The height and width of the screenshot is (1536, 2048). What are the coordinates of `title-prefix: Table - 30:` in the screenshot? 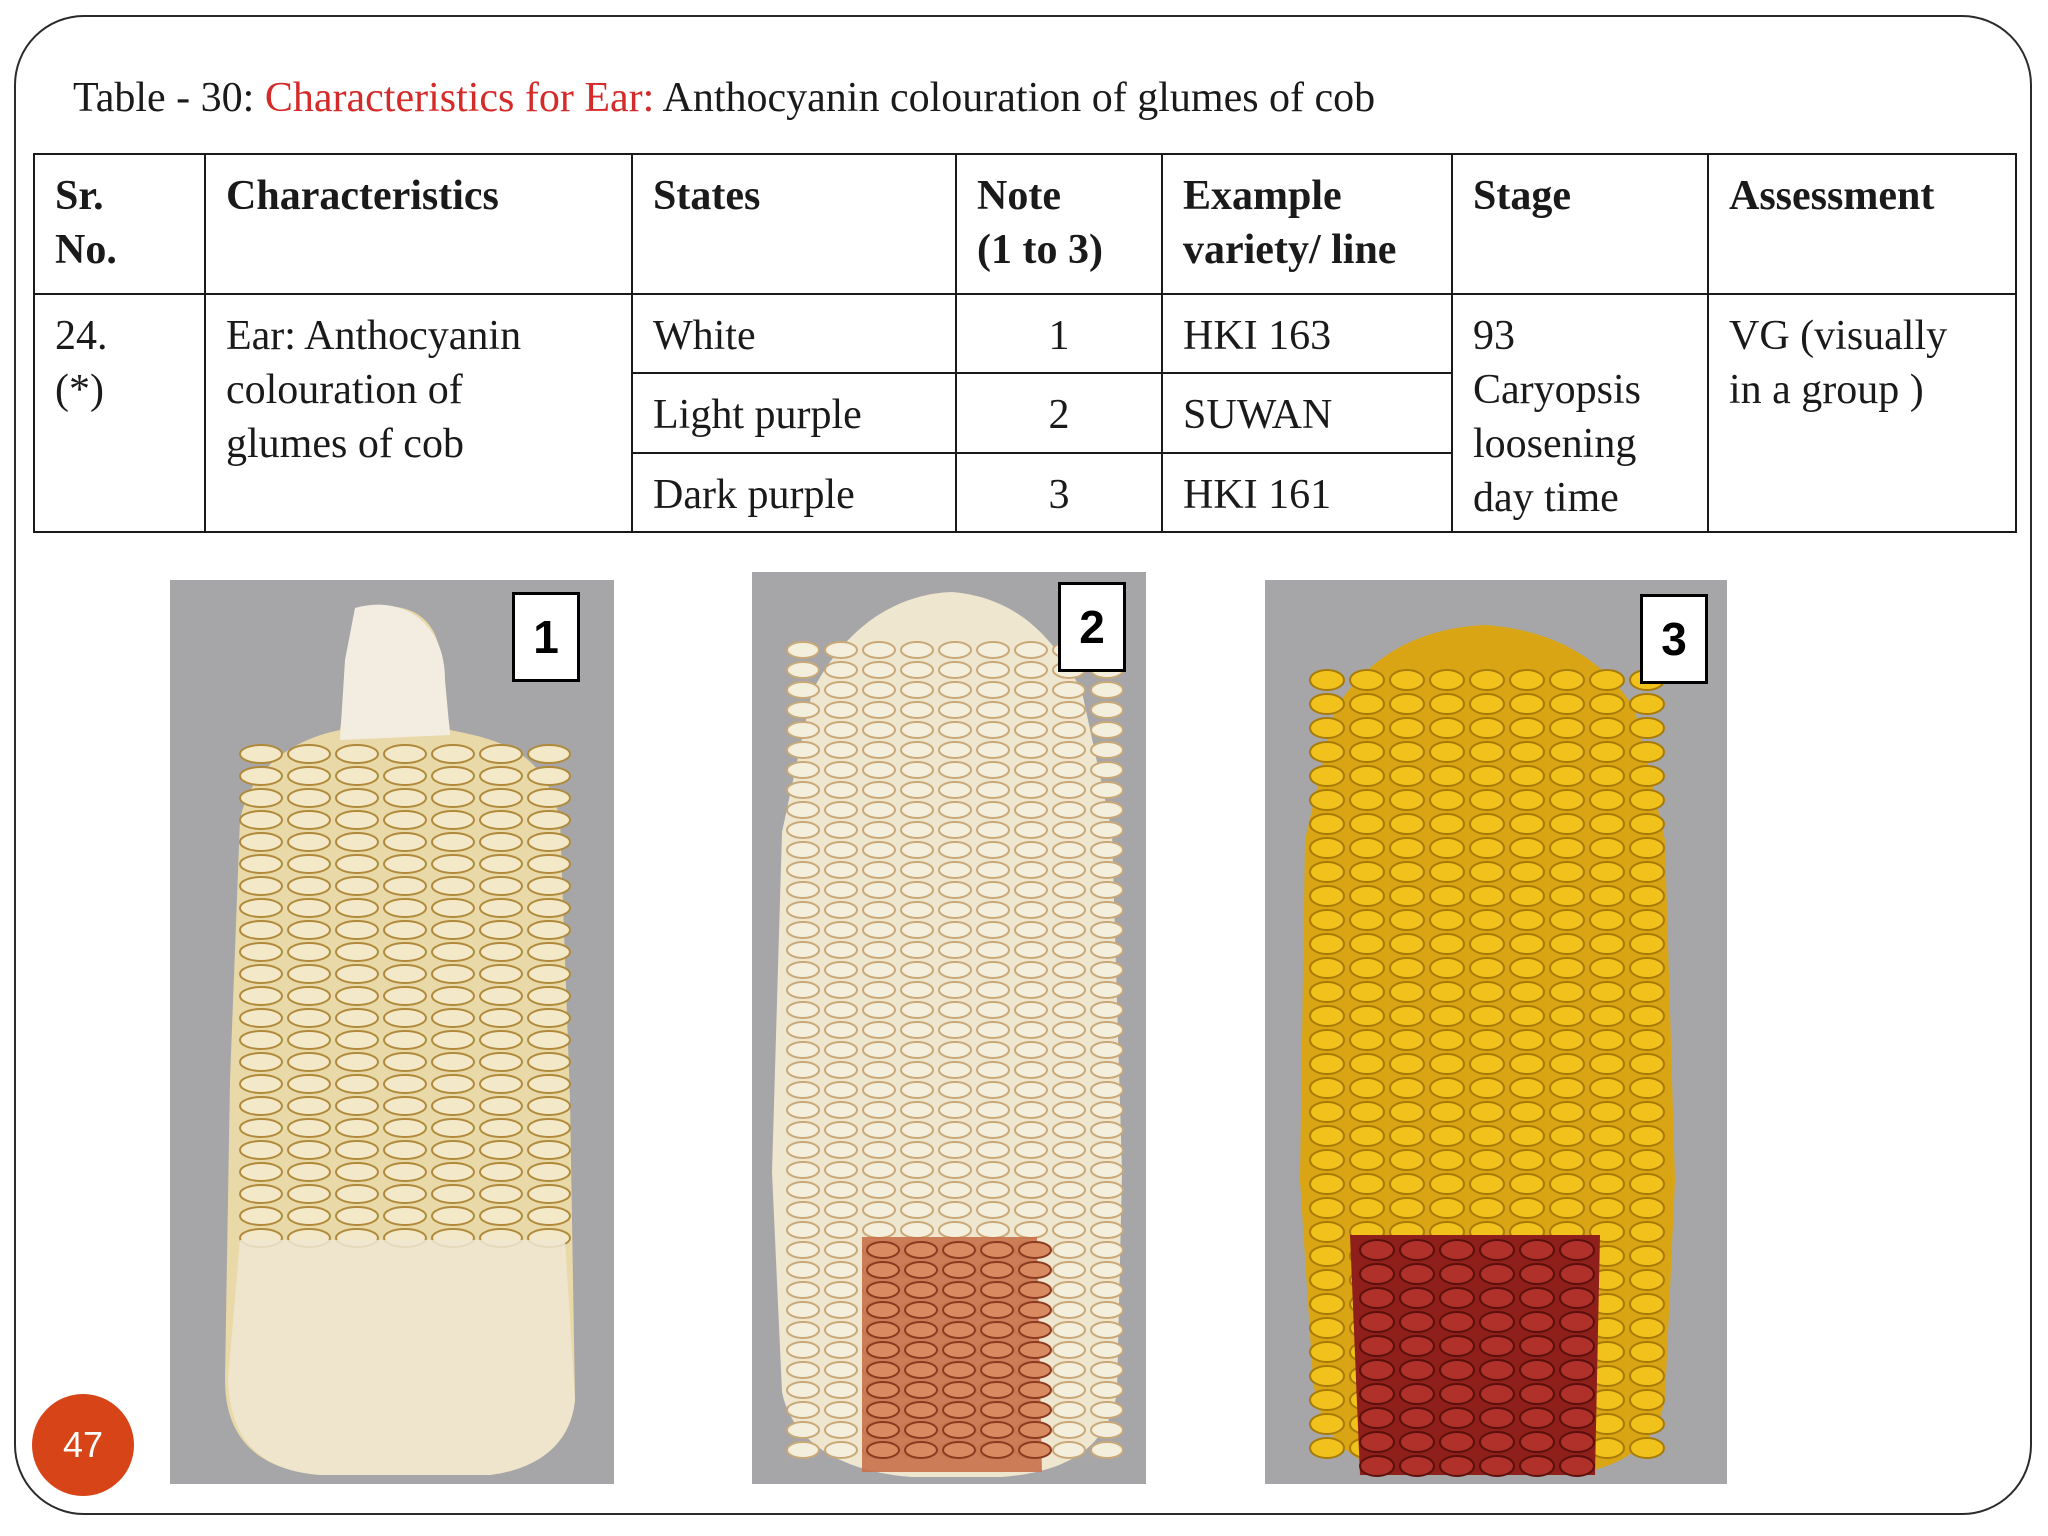 It's located at (169, 98).